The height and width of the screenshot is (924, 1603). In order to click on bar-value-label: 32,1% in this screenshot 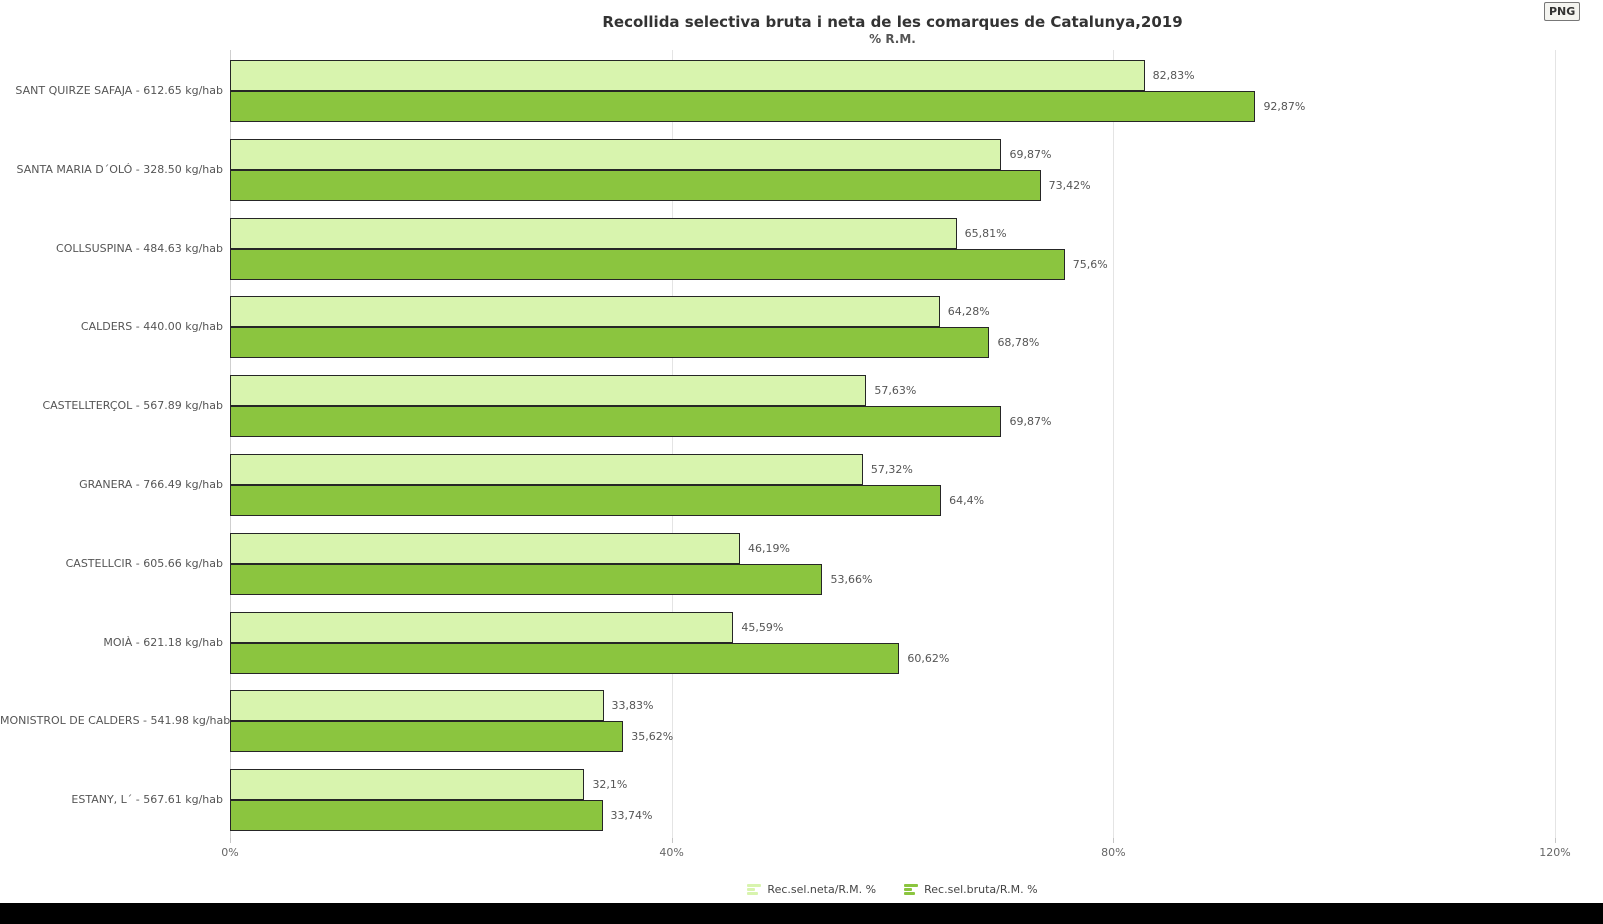, I will do `click(610, 785)`.